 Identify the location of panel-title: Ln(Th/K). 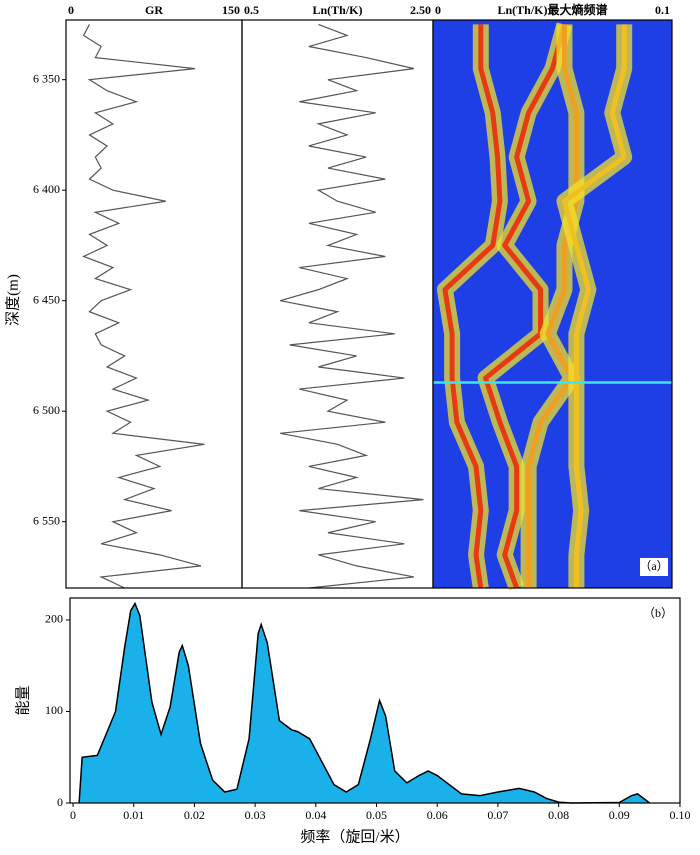
(337, 10).